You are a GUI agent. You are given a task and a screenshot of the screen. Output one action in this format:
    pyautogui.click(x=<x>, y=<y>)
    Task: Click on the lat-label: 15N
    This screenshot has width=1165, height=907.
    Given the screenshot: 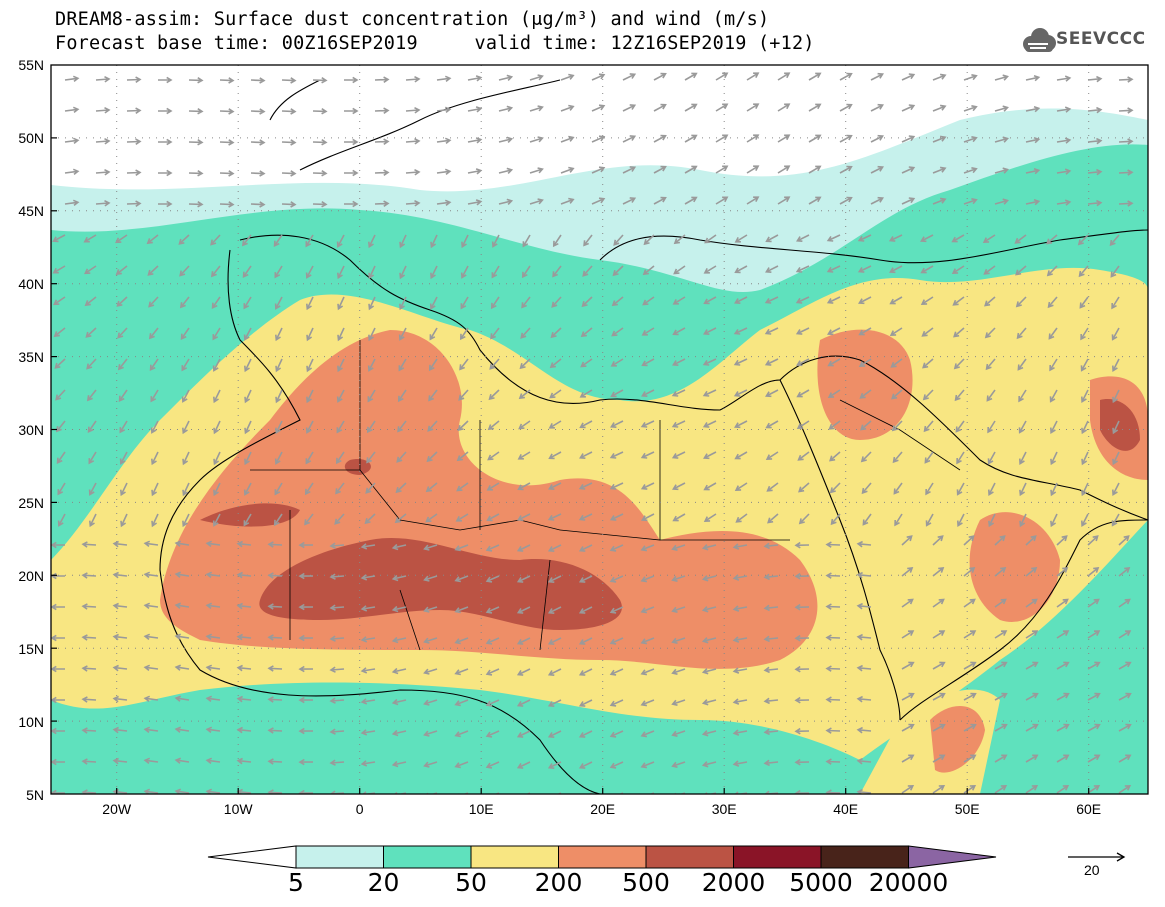 What is the action you would take?
    pyautogui.click(x=31, y=649)
    